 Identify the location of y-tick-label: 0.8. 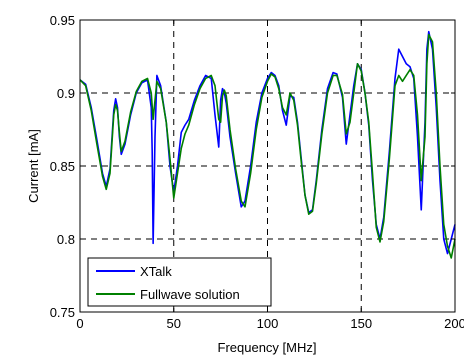
(66, 239).